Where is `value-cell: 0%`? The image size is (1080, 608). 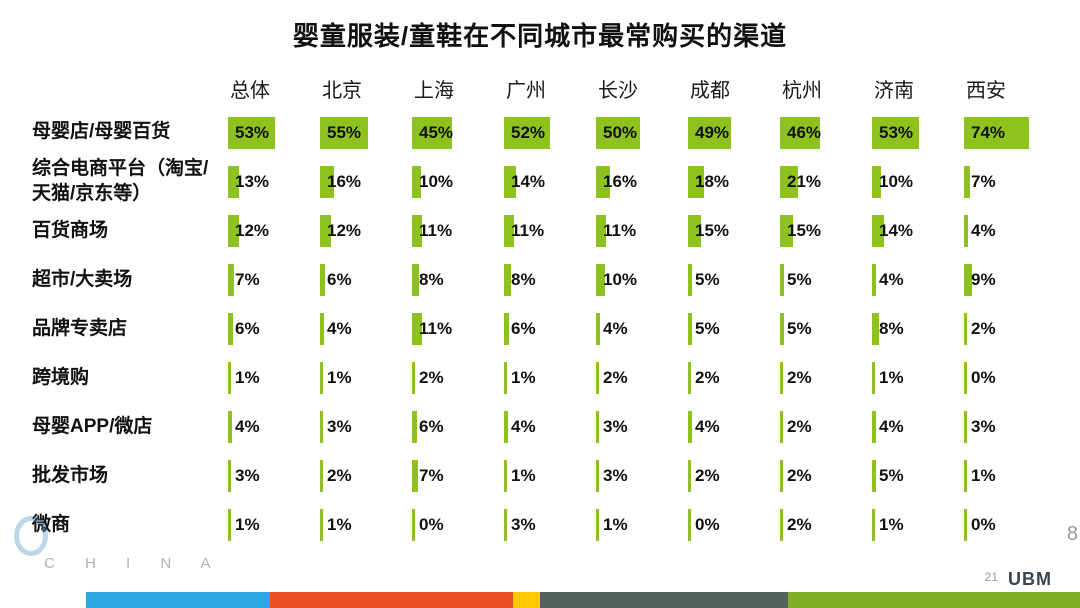
value-cell: 0% is located at coordinates (1010, 377).